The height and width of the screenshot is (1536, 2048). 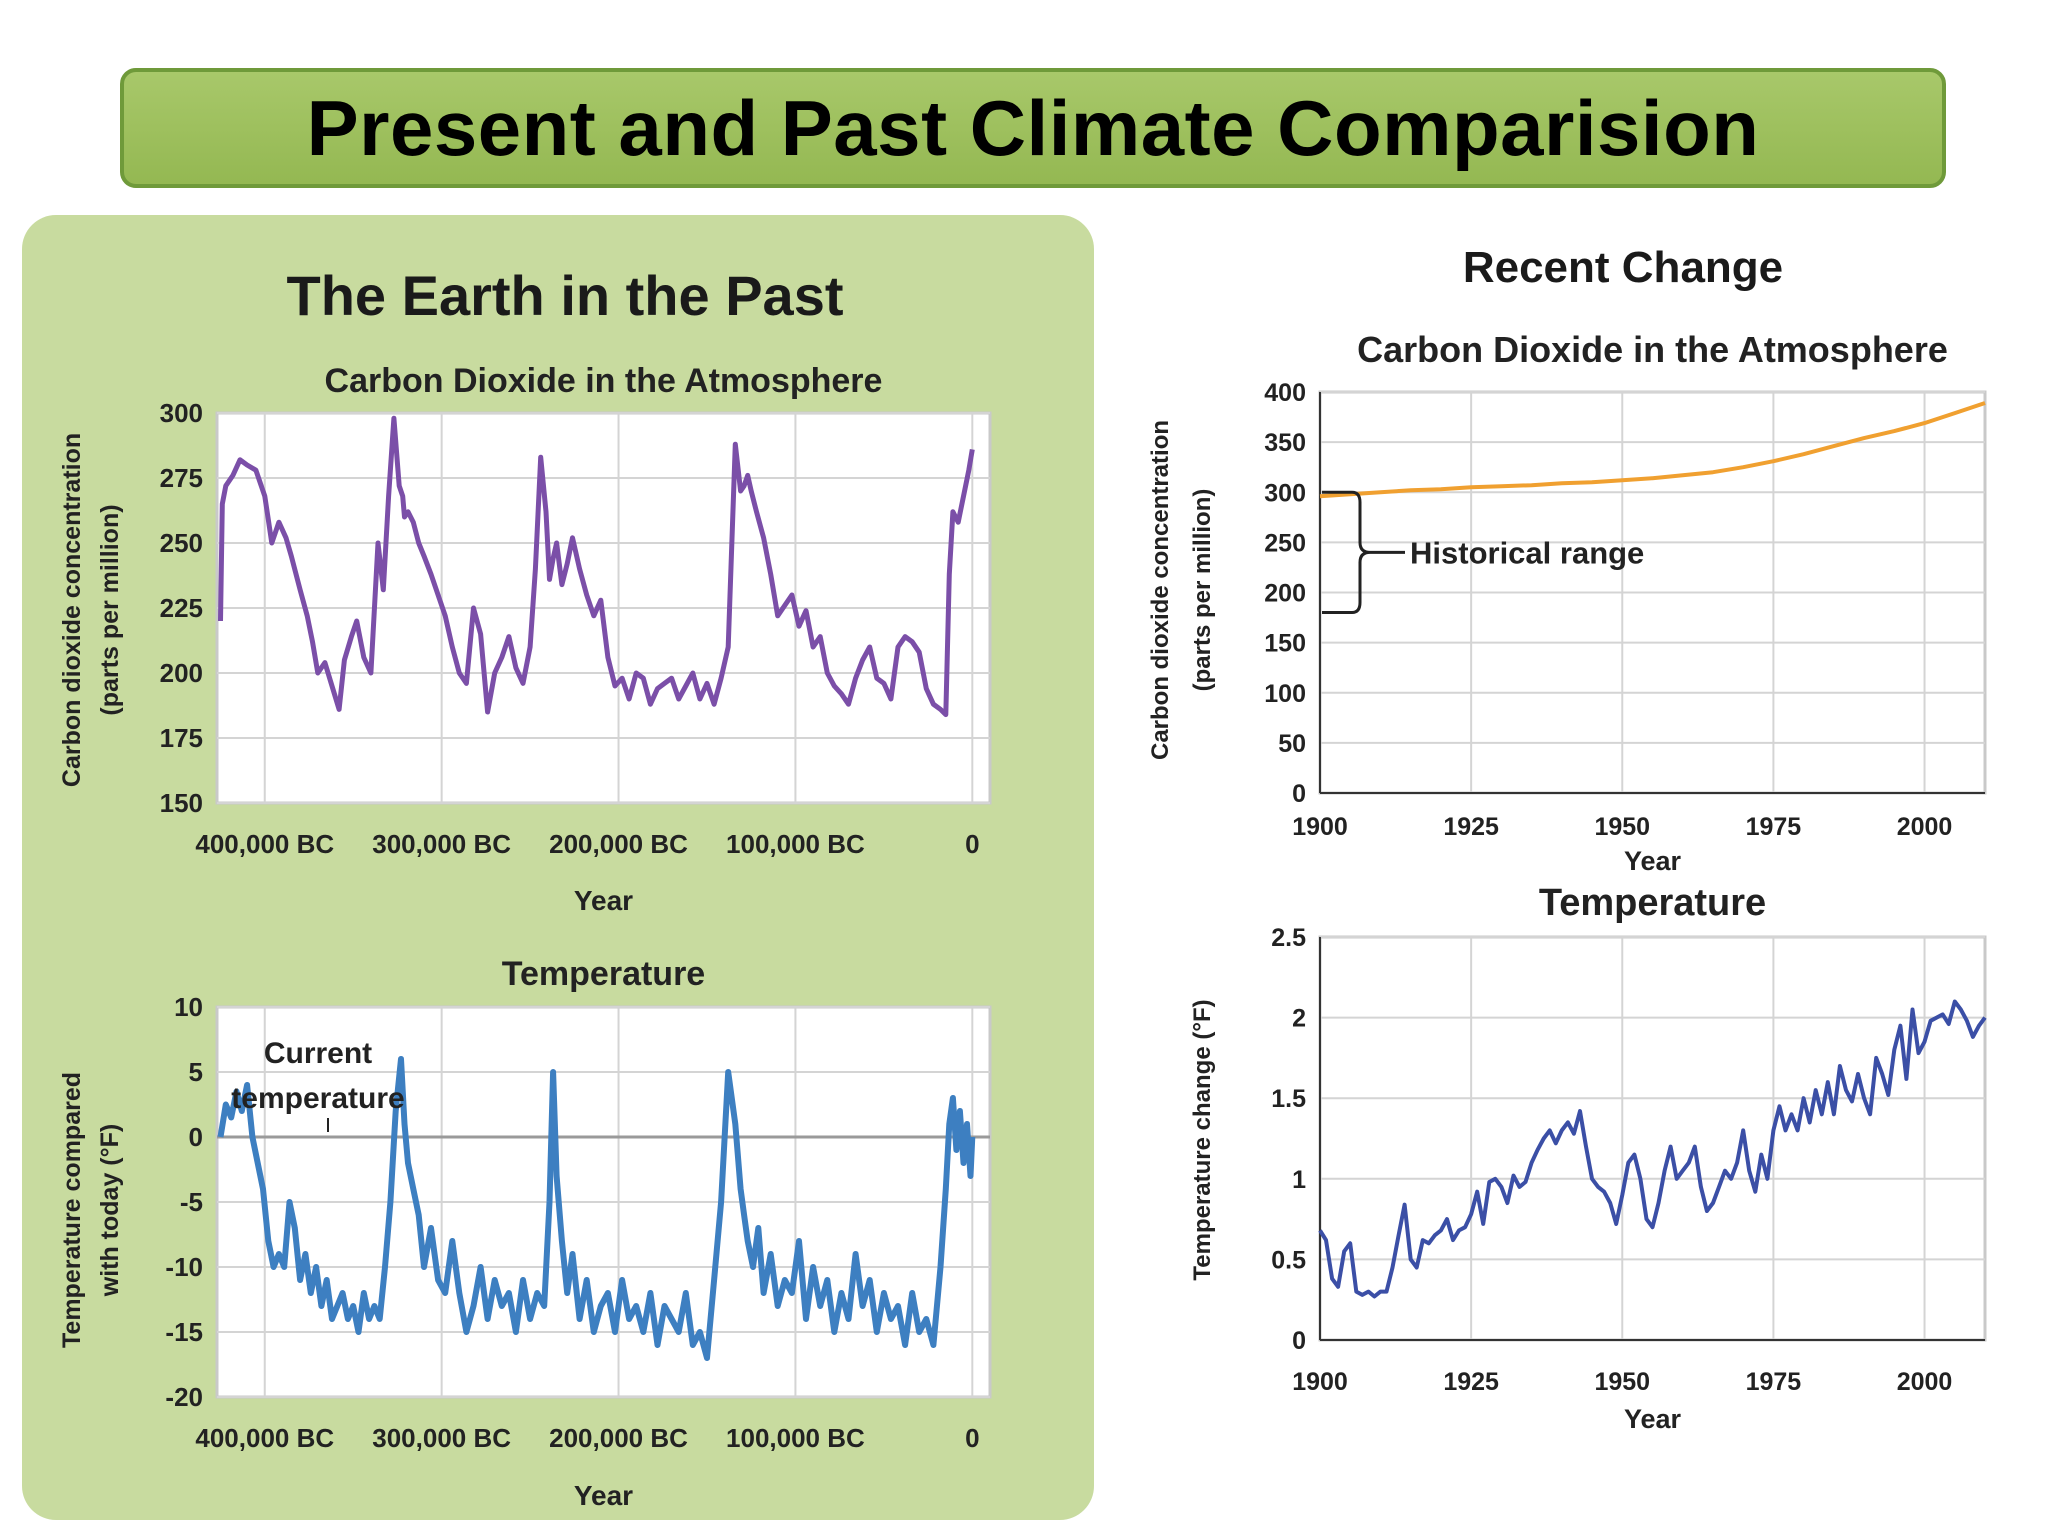 What do you see at coordinates (1202, 1139) in the screenshot?
I see `y-axis-label: Temperature change (°F)` at bounding box center [1202, 1139].